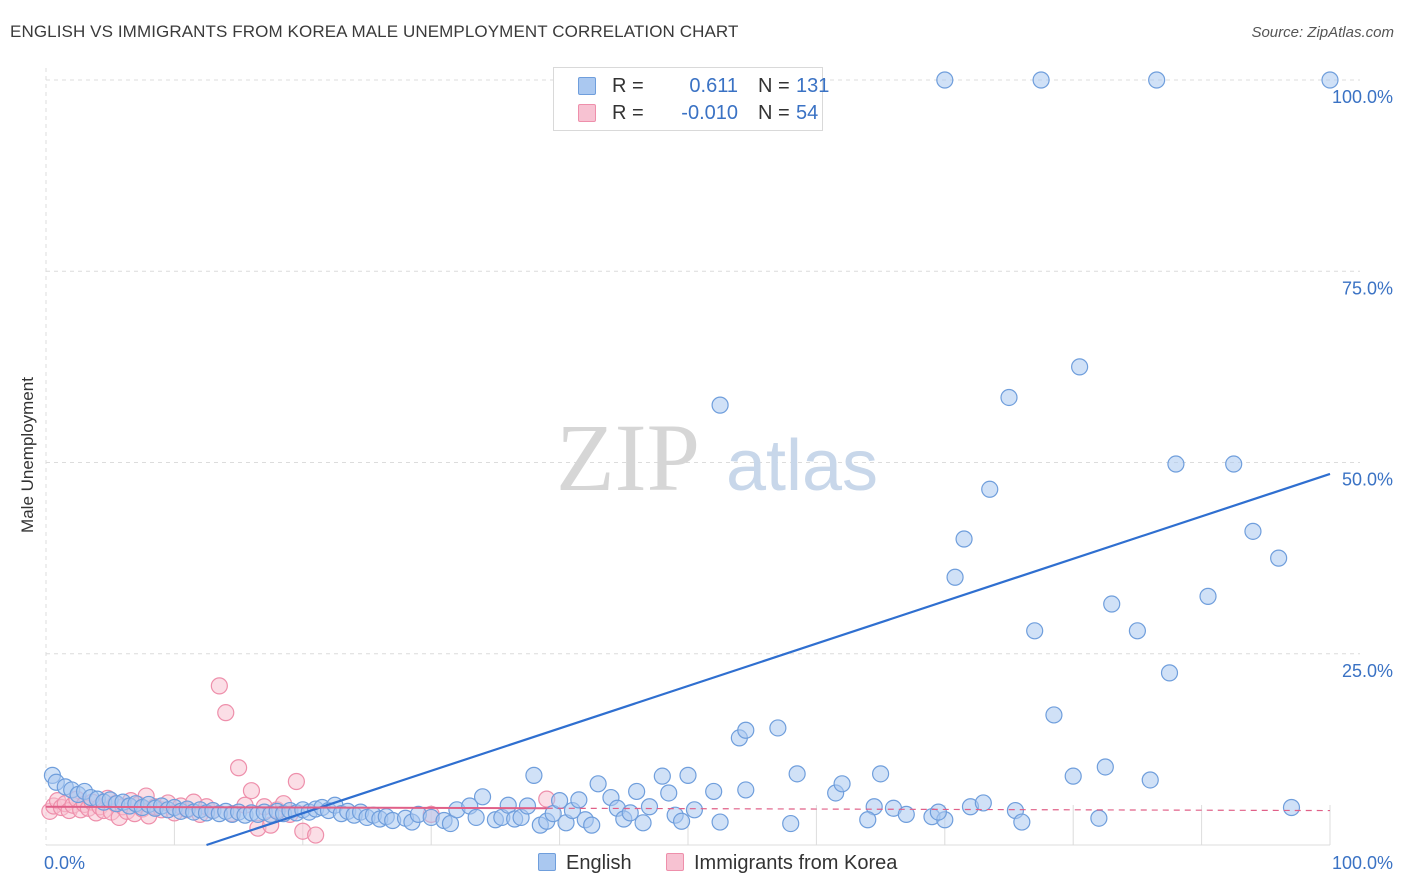 The image size is (1406, 892). What do you see at coordinates (709, 113) in the screenshot?
I see `r-value: -0.010` at bounding box center [709, 113].